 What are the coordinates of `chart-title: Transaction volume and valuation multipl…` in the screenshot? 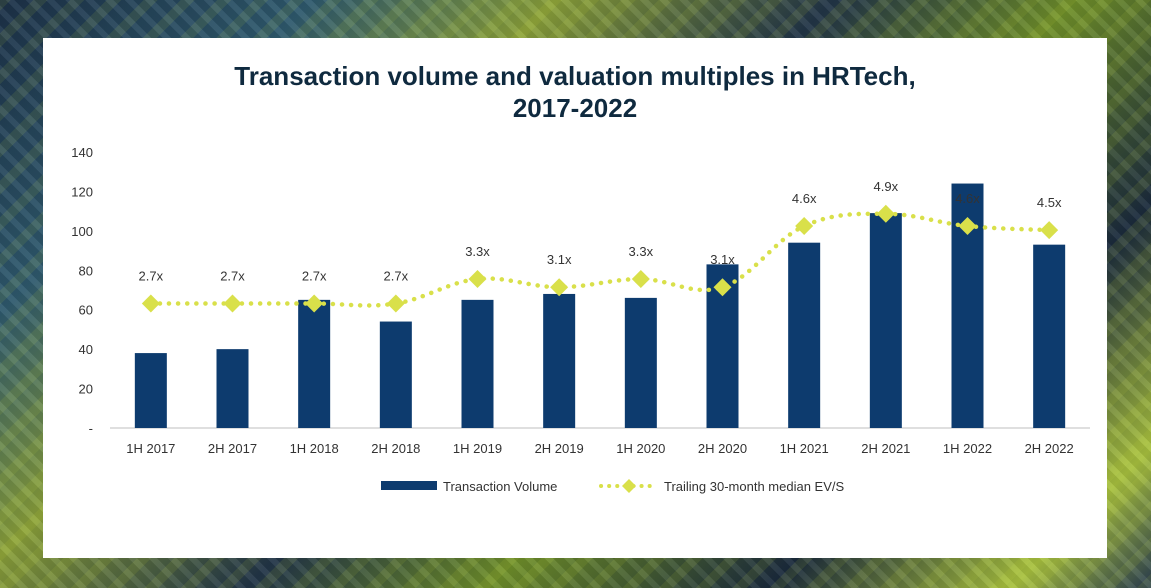 It's located at (575, 92).